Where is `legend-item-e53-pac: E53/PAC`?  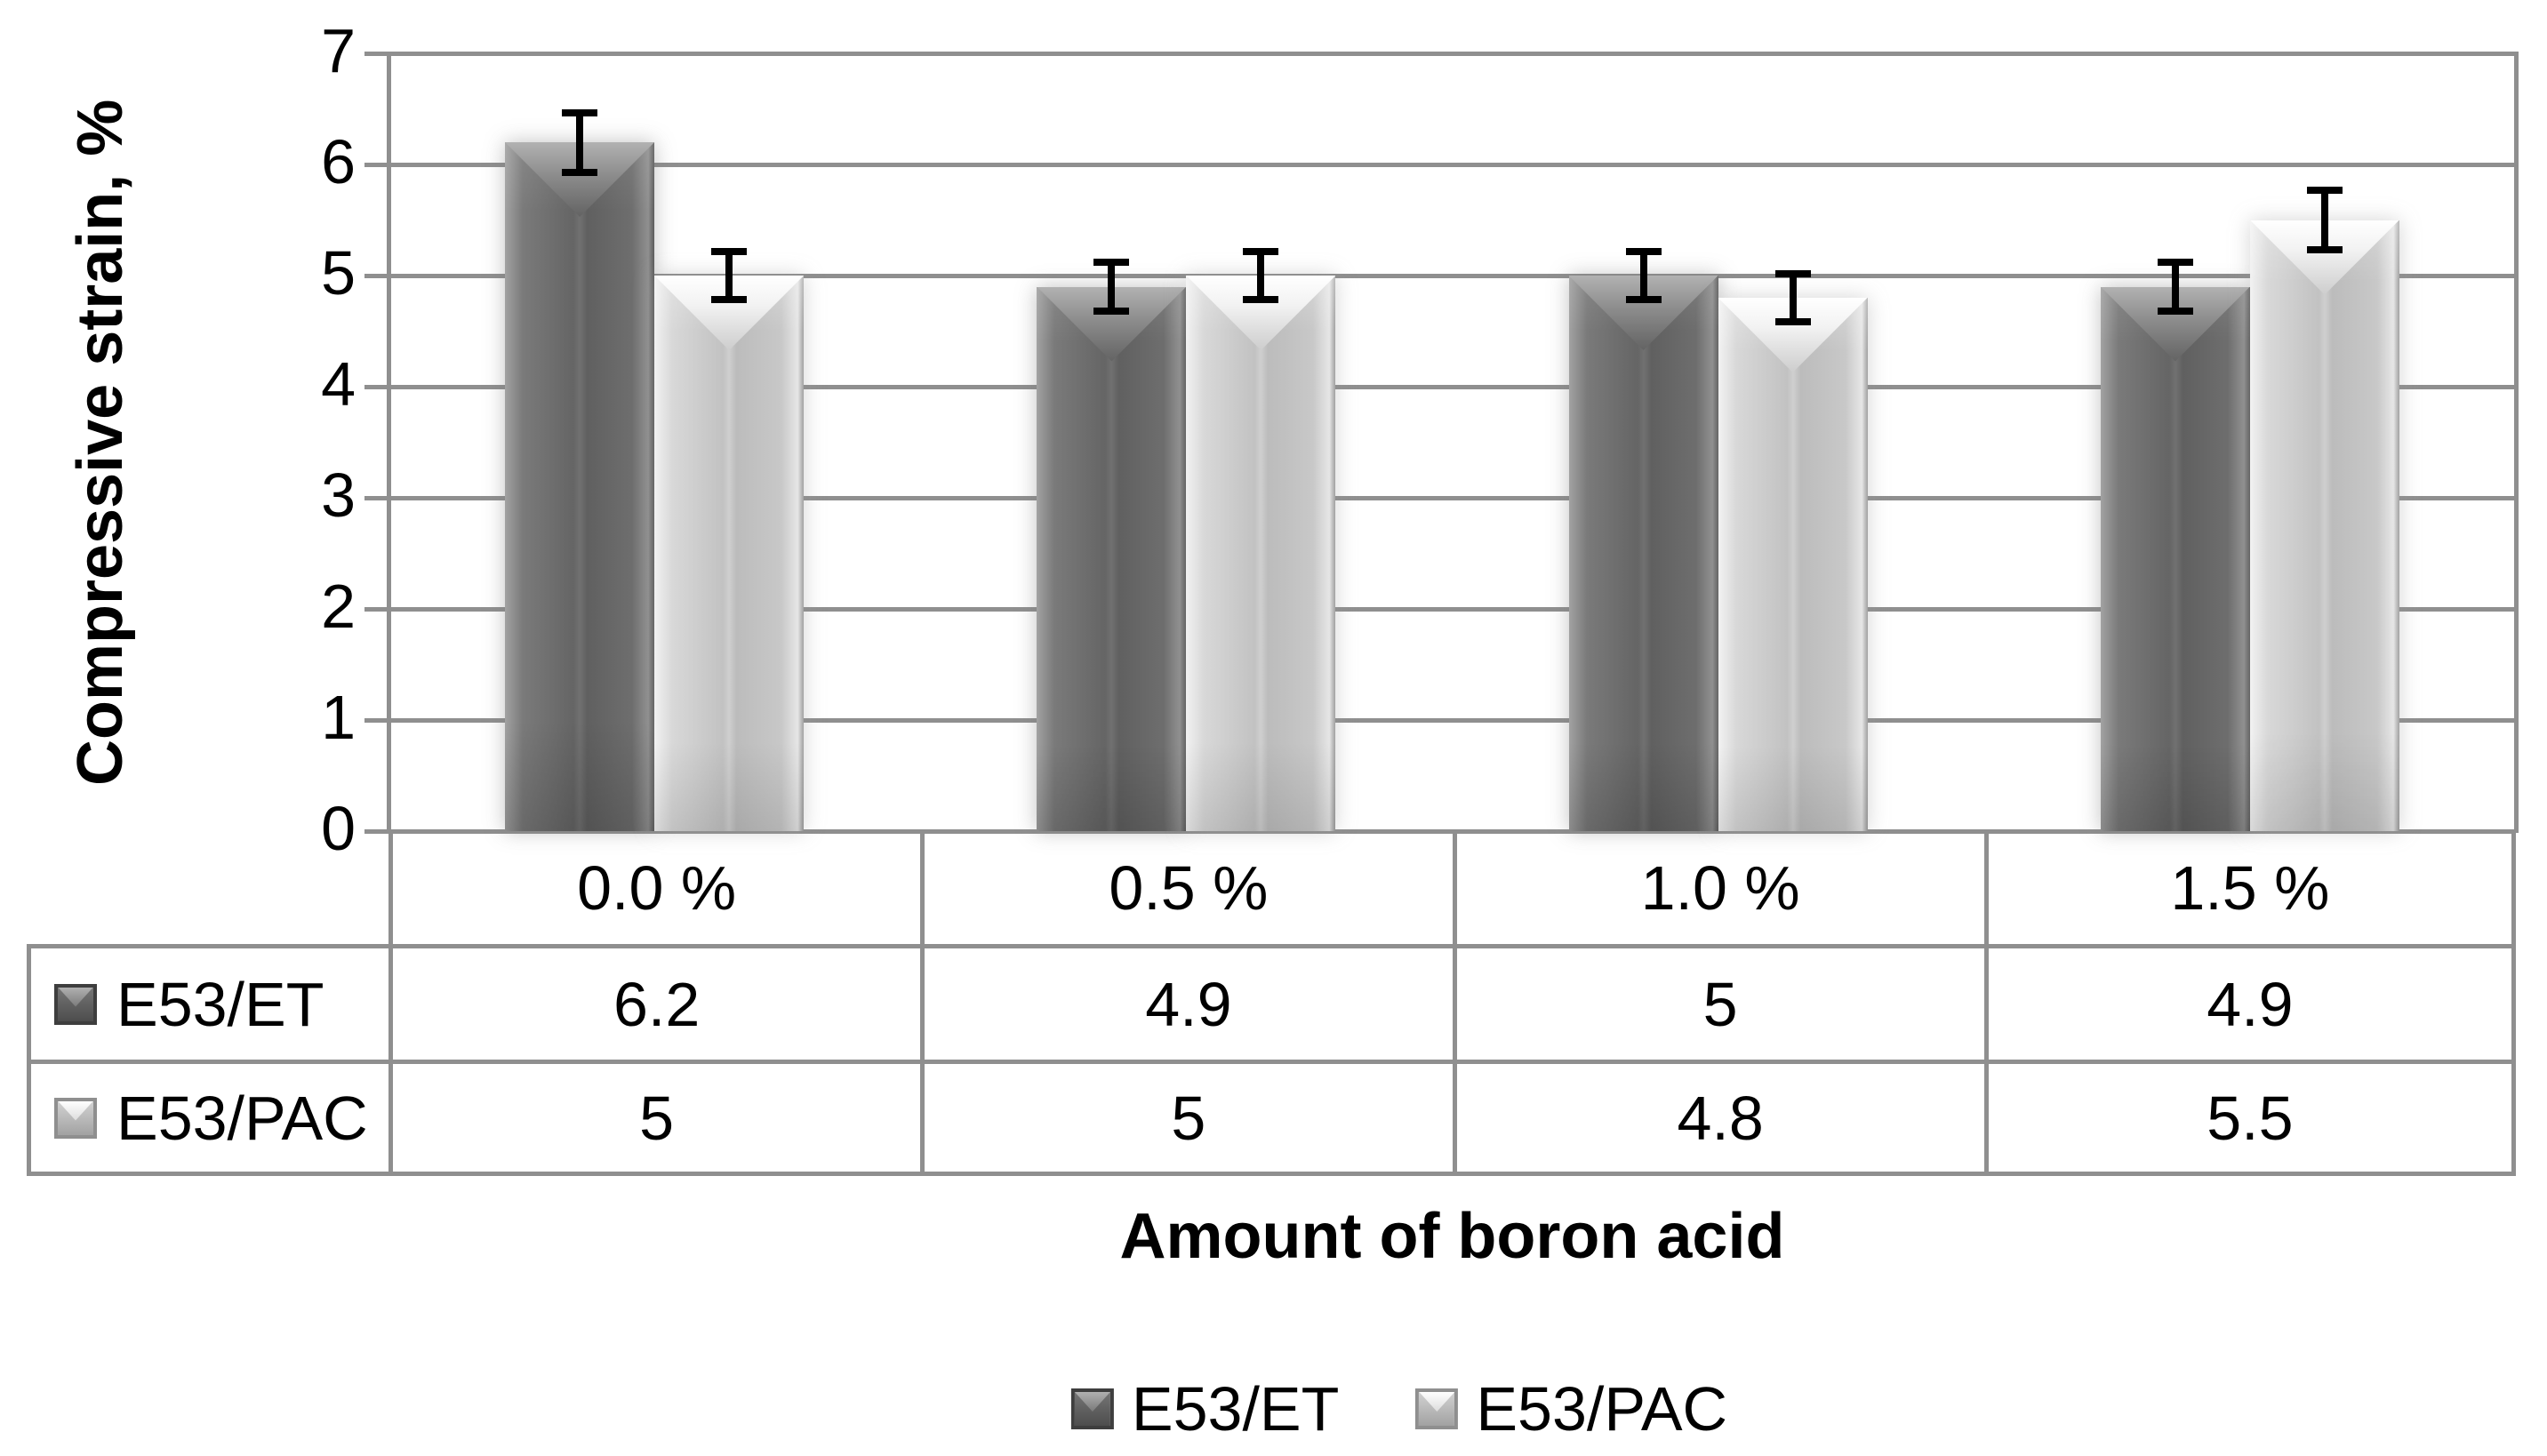
legend-item-e53-pac: E53/PAC is located at coordinates (1571, 1408).